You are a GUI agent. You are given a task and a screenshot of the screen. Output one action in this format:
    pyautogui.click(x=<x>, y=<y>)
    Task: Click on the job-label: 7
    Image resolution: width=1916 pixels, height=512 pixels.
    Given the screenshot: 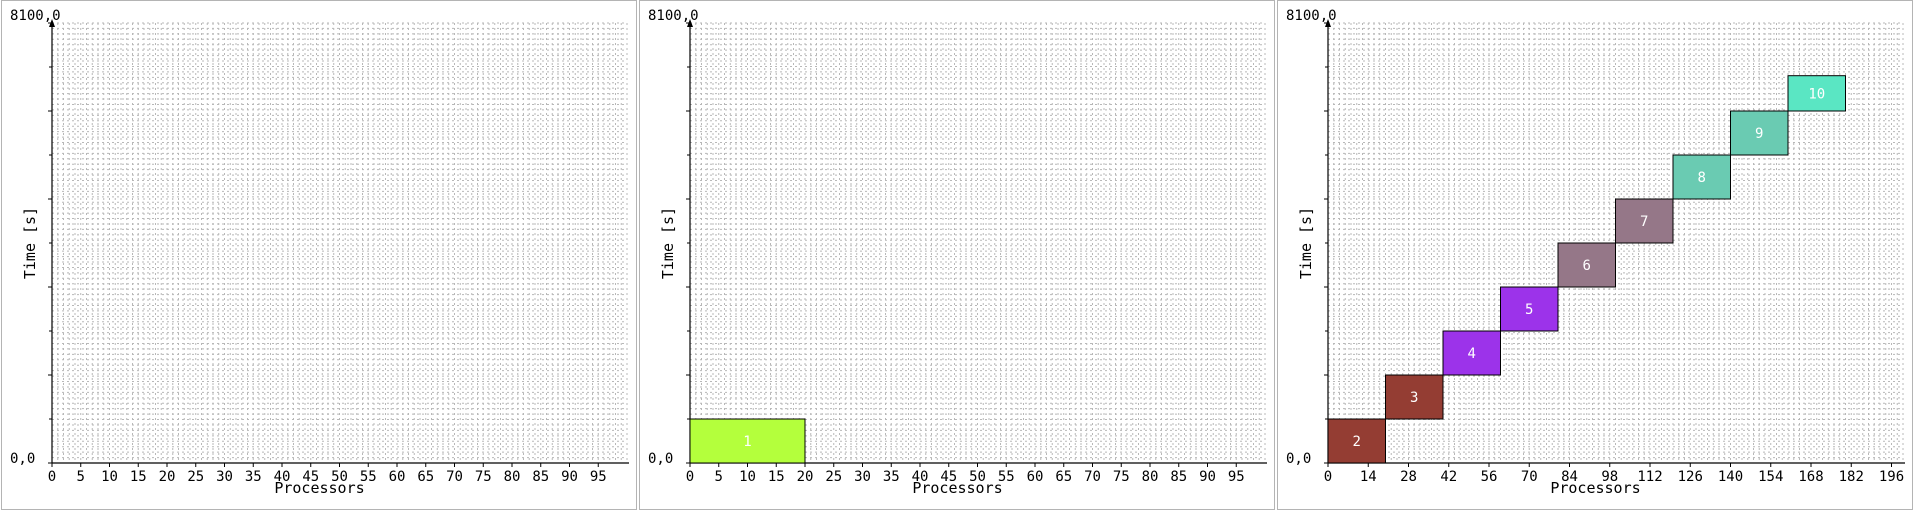 What is the action you would take?
    pyautogui.click(x=1644, y=222)
    